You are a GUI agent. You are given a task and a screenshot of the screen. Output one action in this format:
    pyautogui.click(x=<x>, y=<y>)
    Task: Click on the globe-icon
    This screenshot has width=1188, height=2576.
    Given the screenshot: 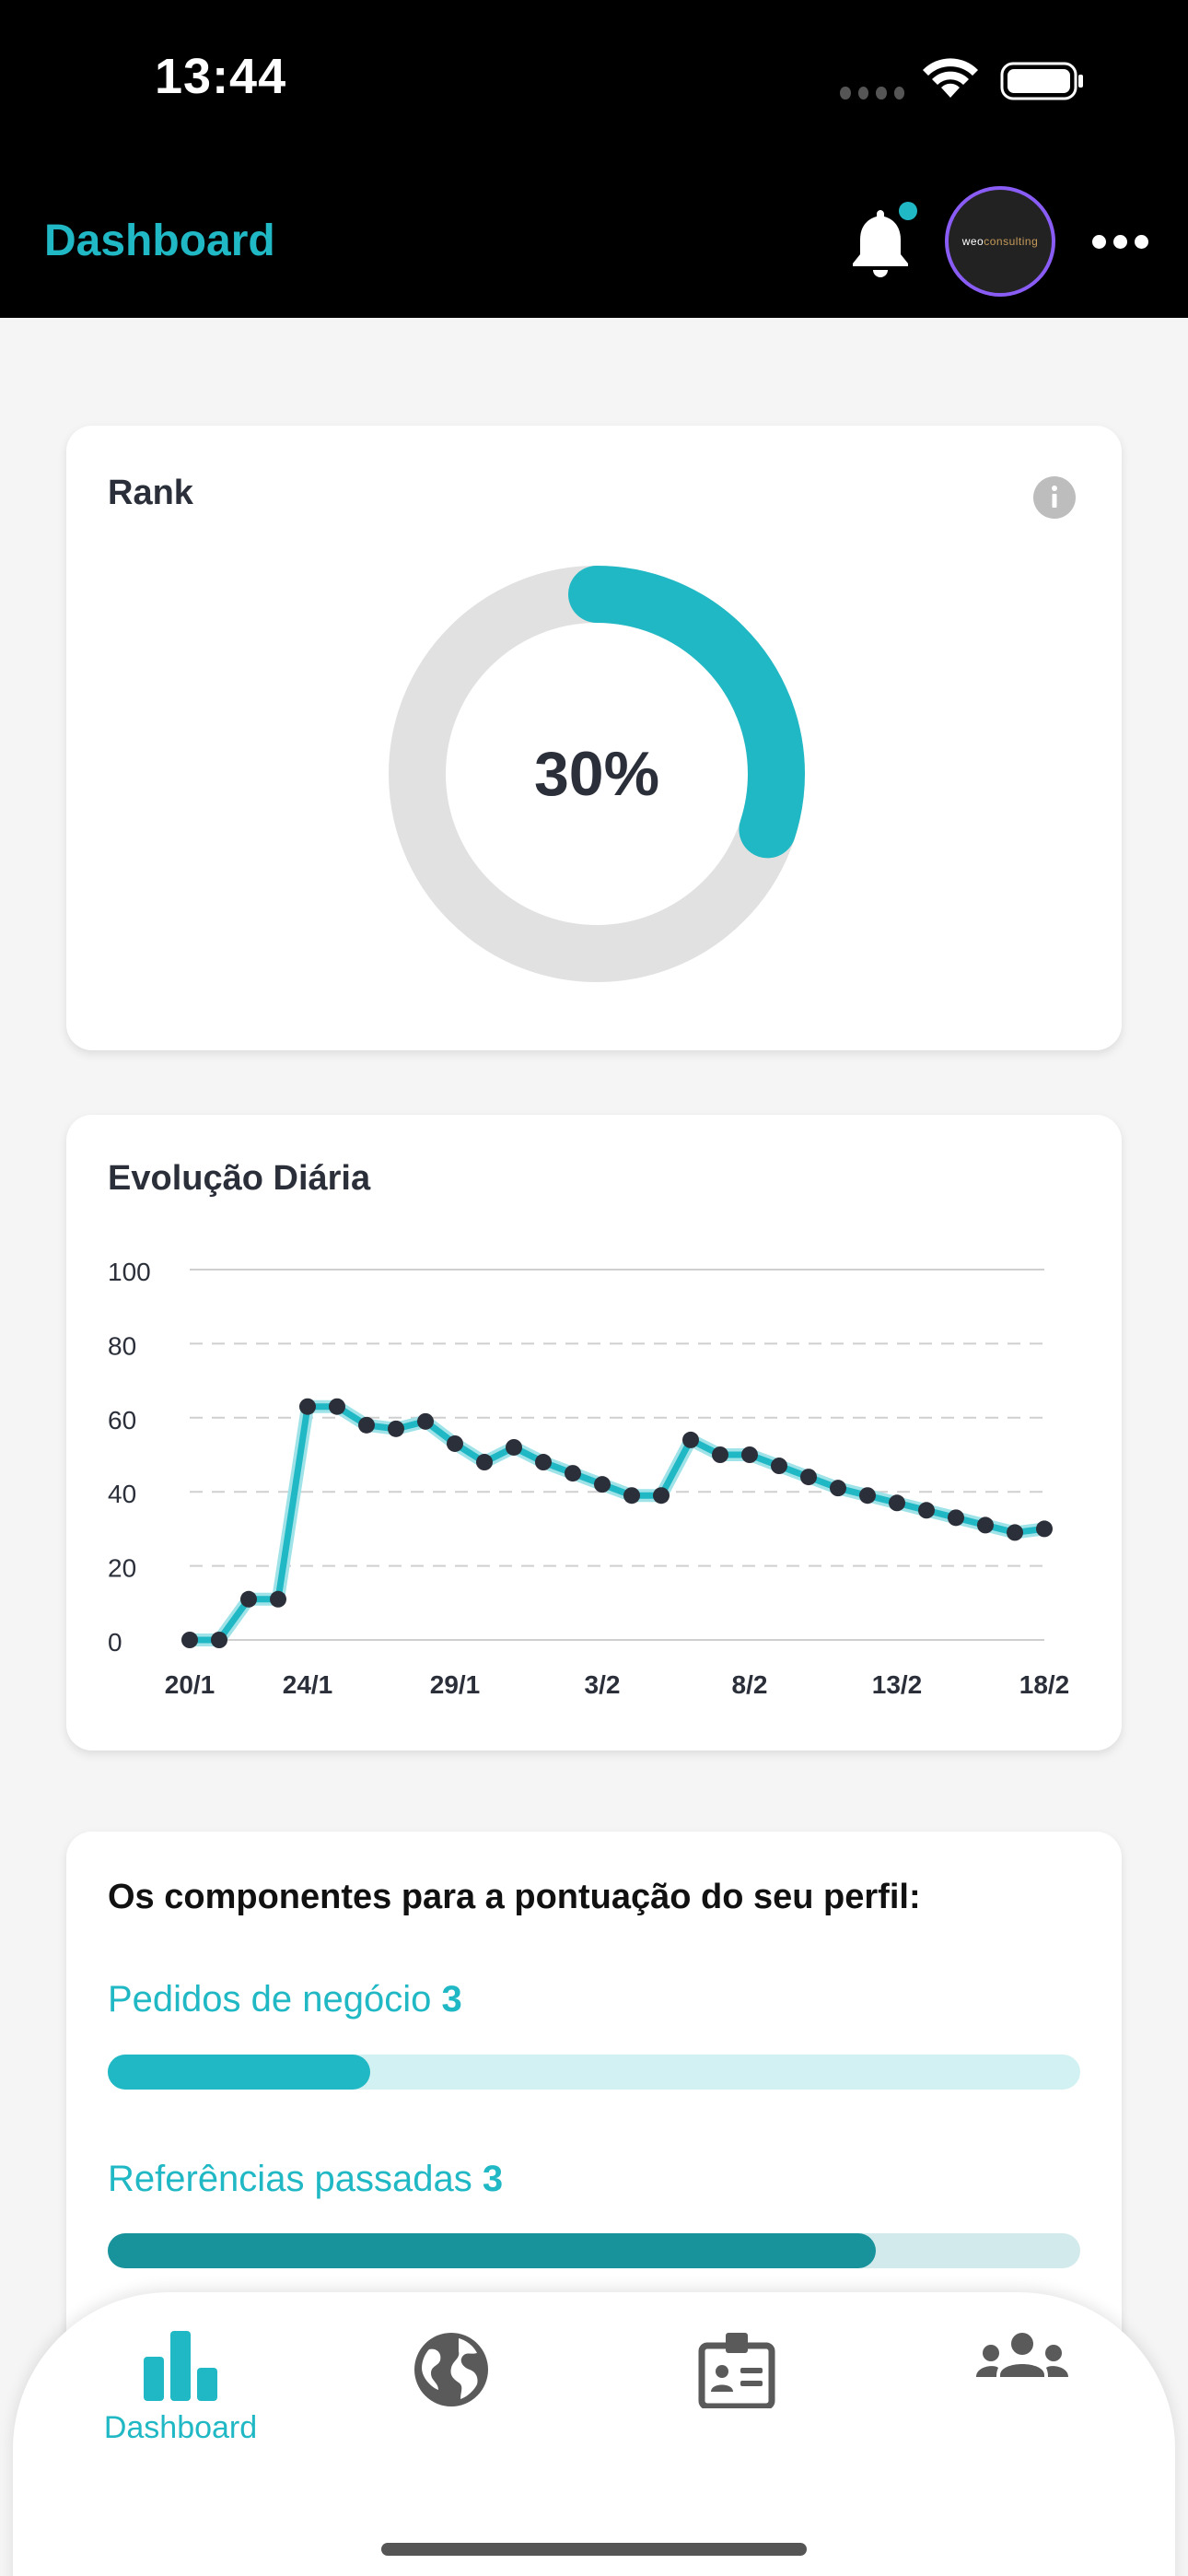 What is the action you would take?
    pyautogui.click(x=451, y=2369)
    